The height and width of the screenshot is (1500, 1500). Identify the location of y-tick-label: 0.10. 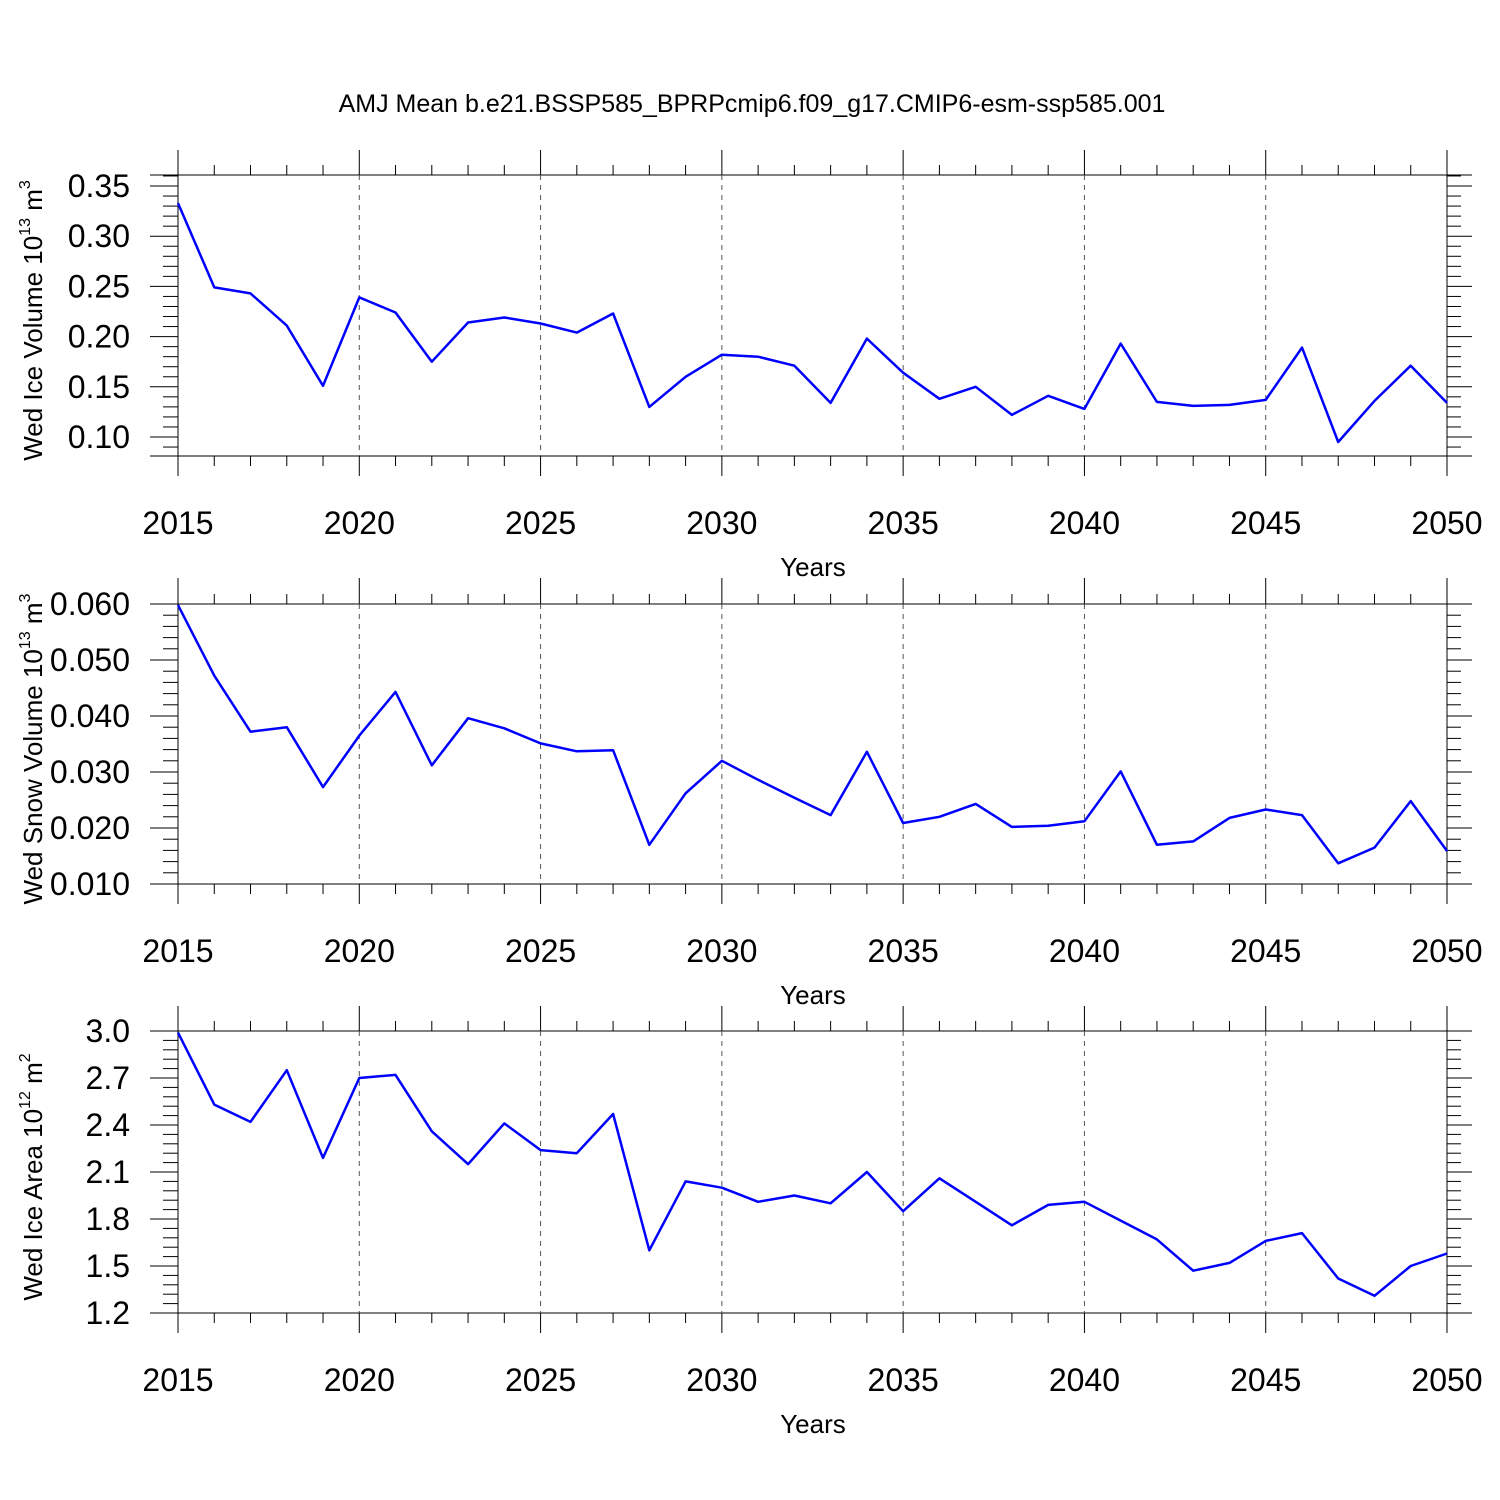
(99, 437).